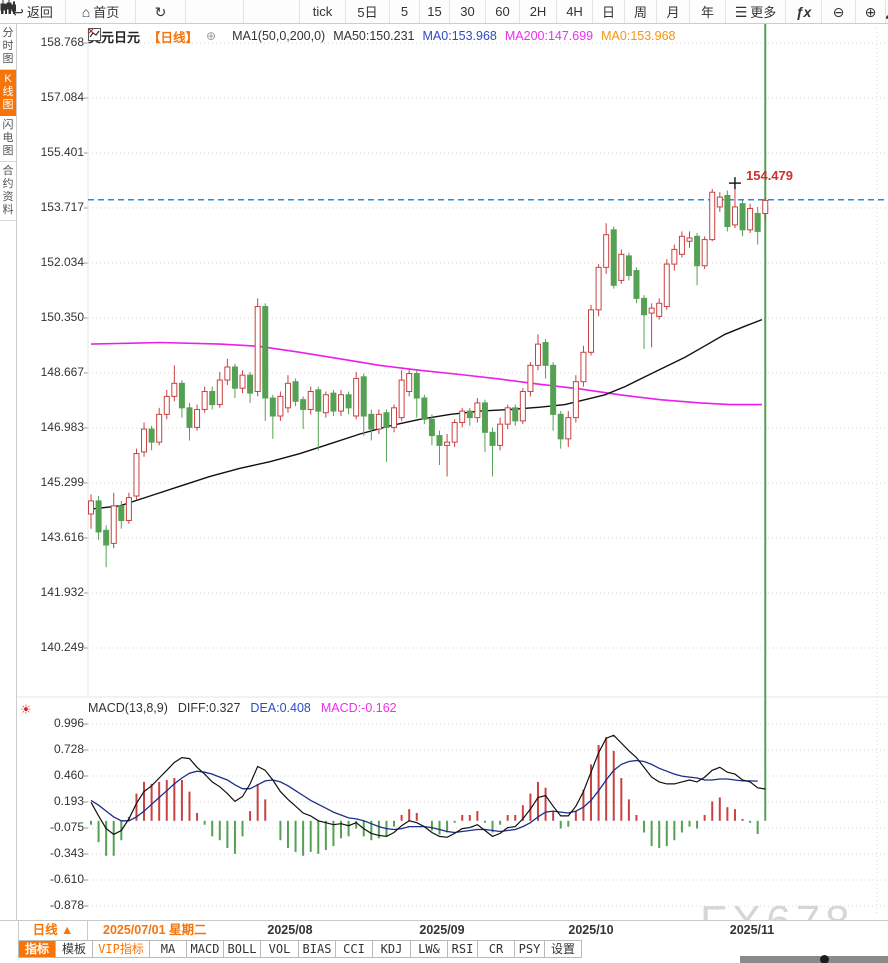 This screenshot has width=888, height=963. Describe the element at coordinates (53, 930) in the screenshot. I see `period-selector: 日线 ▲` at that location.